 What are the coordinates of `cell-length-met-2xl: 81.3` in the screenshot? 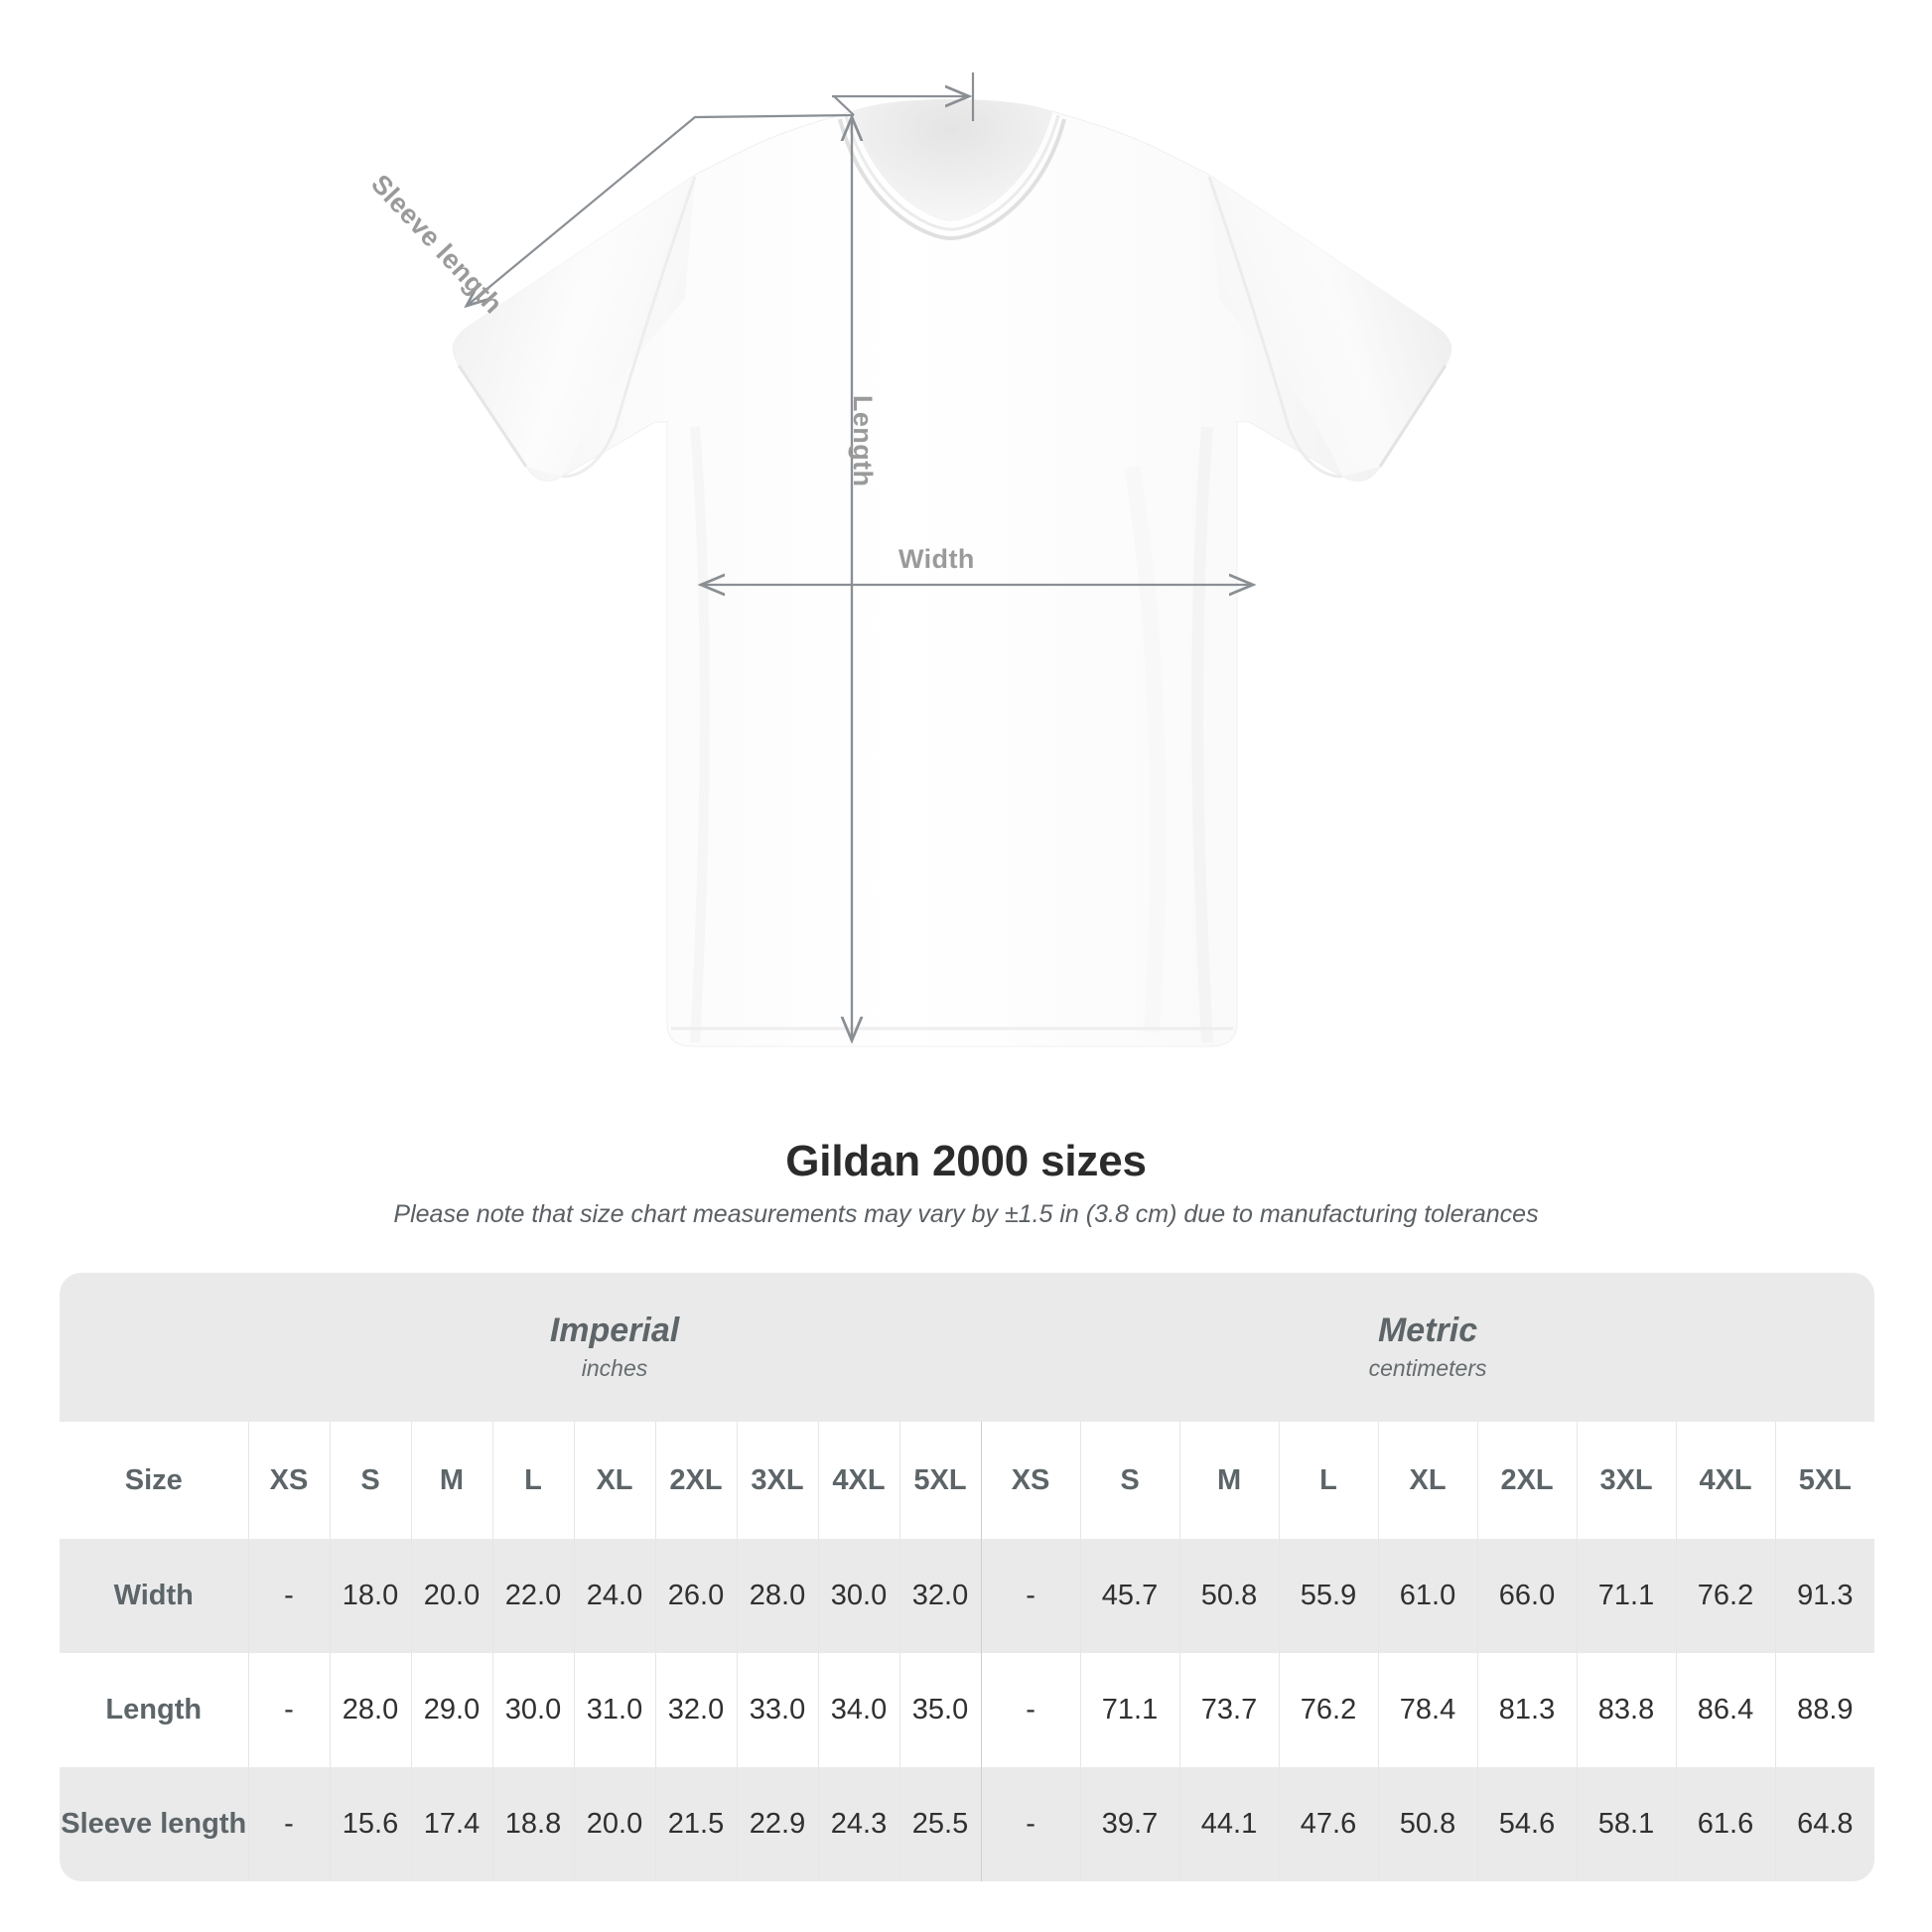 It's located at (1527, 1710).